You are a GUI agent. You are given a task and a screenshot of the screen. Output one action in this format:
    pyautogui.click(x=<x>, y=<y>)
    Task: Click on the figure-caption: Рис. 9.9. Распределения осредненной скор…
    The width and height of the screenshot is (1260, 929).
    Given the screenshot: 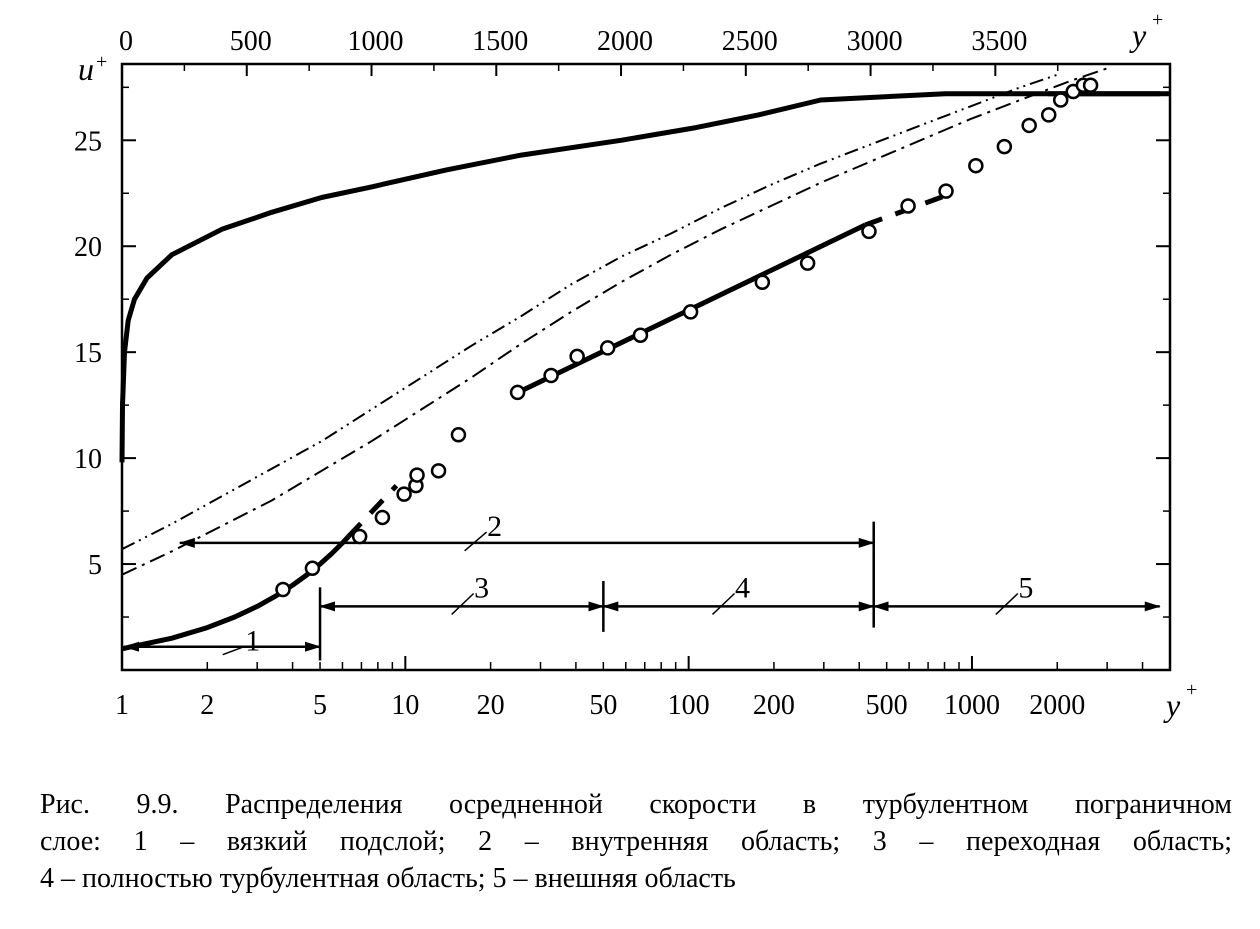 What is the action you would take?
    pyautogui.click(x=636, y=841)
    